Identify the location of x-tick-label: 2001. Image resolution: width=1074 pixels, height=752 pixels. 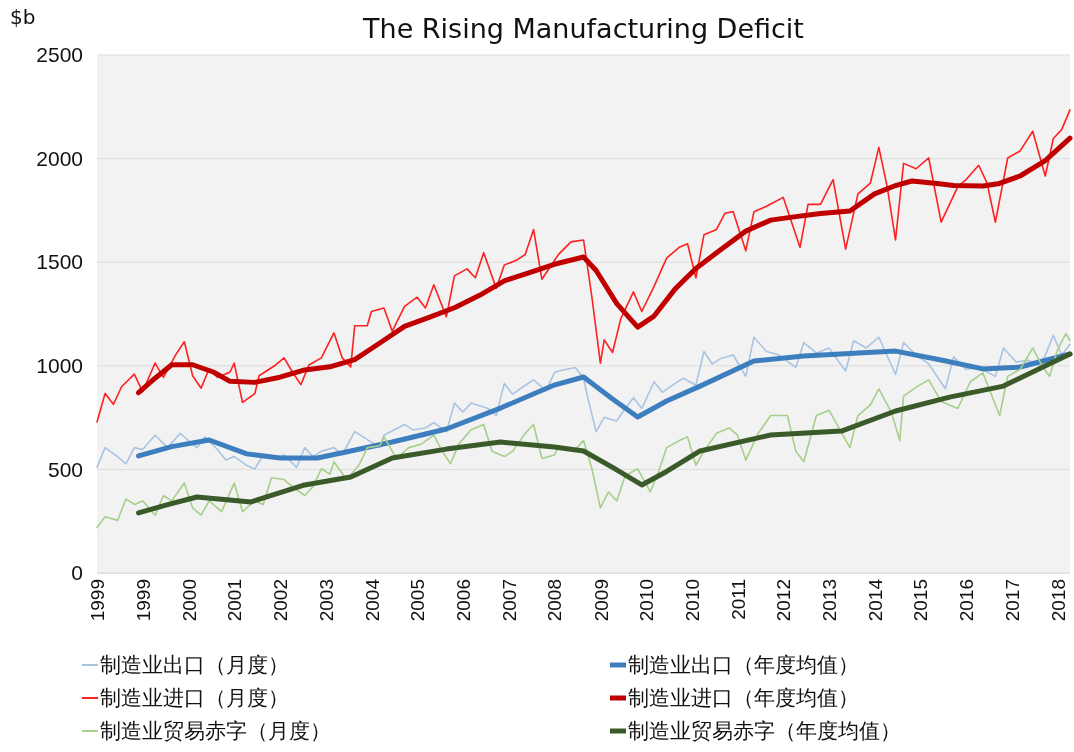
(235, 600).